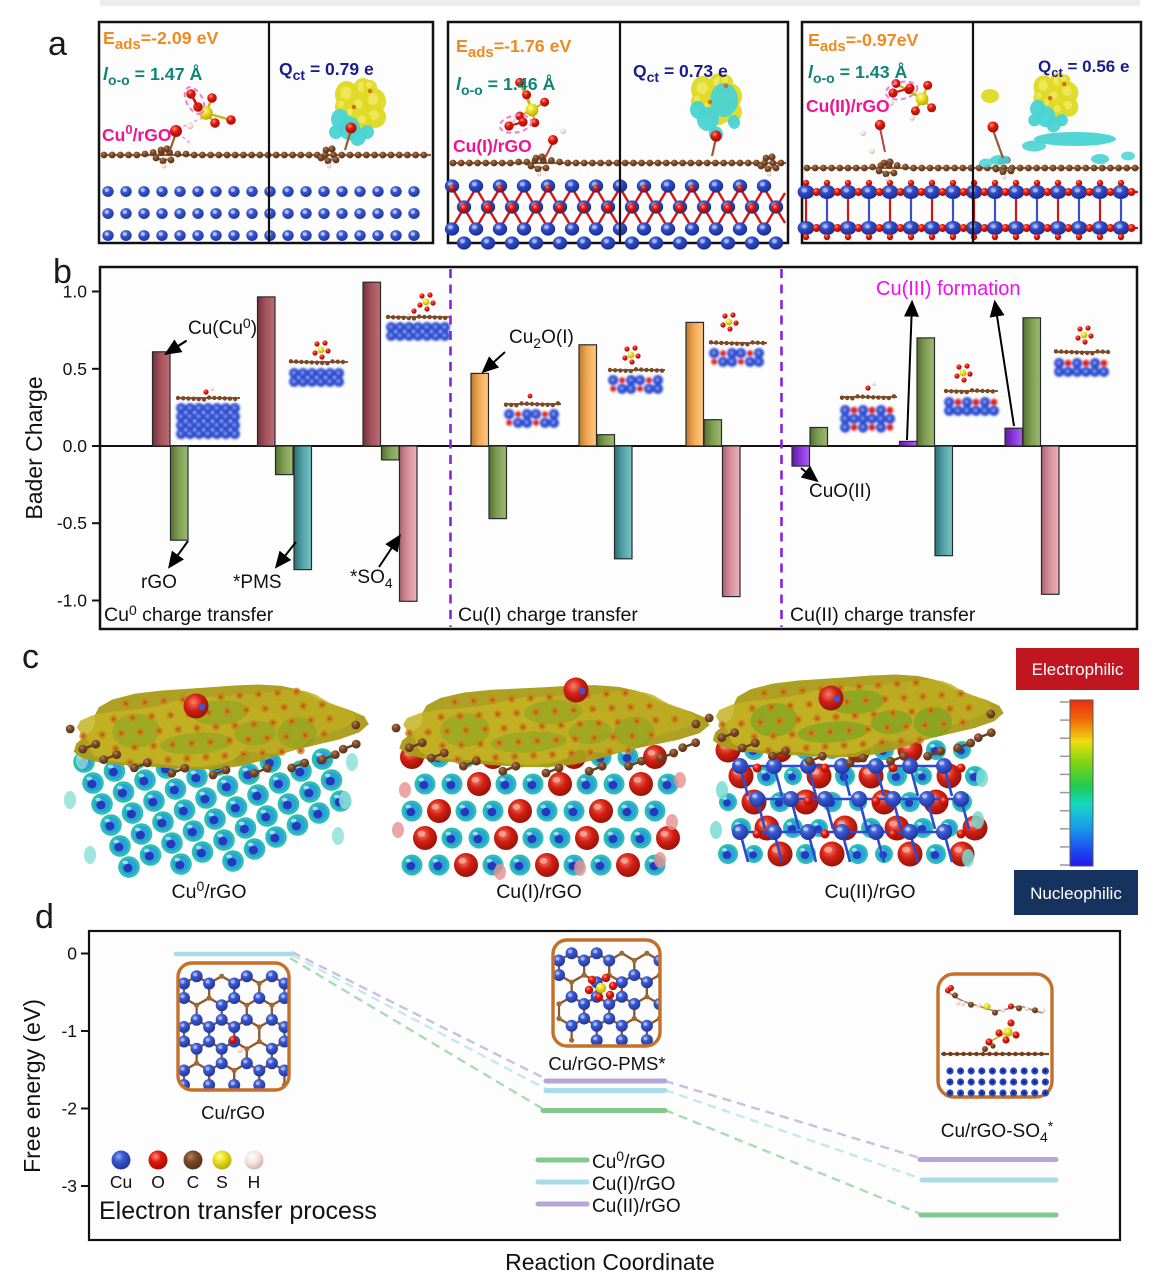  I want to click on svg-text: b, so click(62, 272).